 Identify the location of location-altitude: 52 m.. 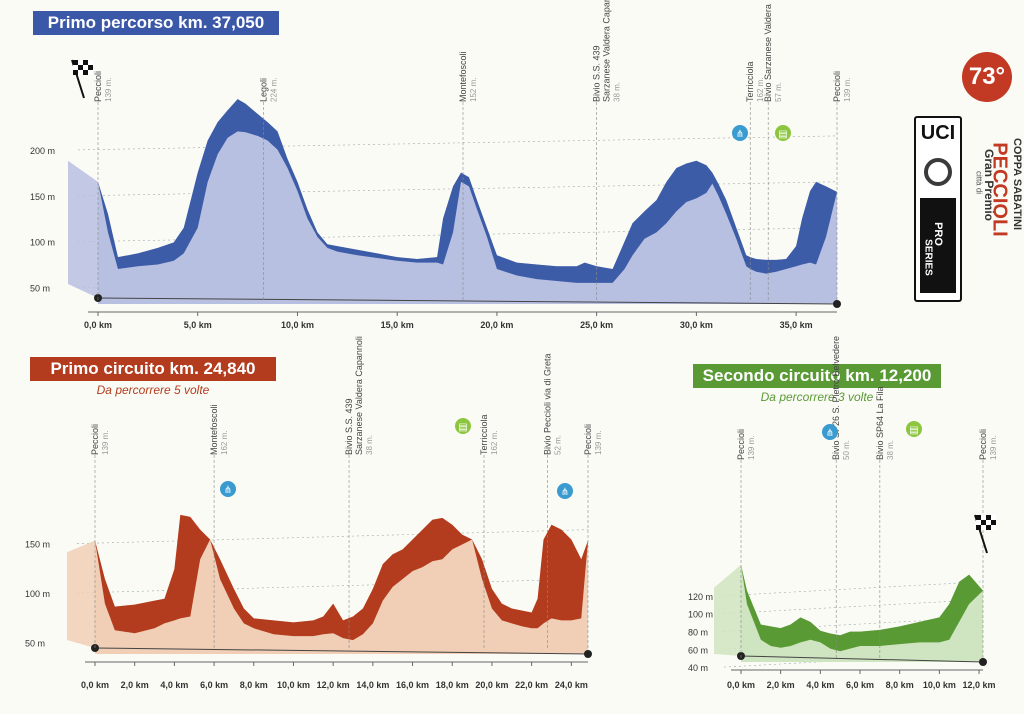
(558, 445).